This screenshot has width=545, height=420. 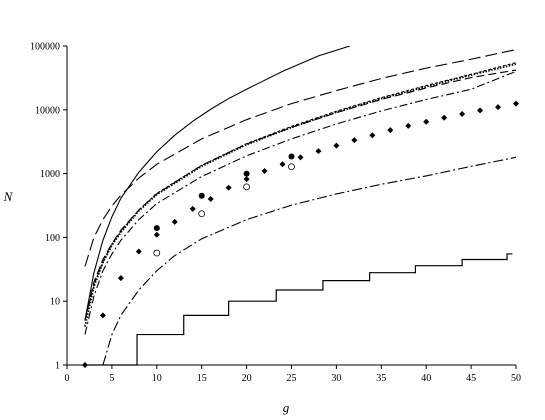 I want to click on y-tick-label: 10, so click(x=55, y=302).